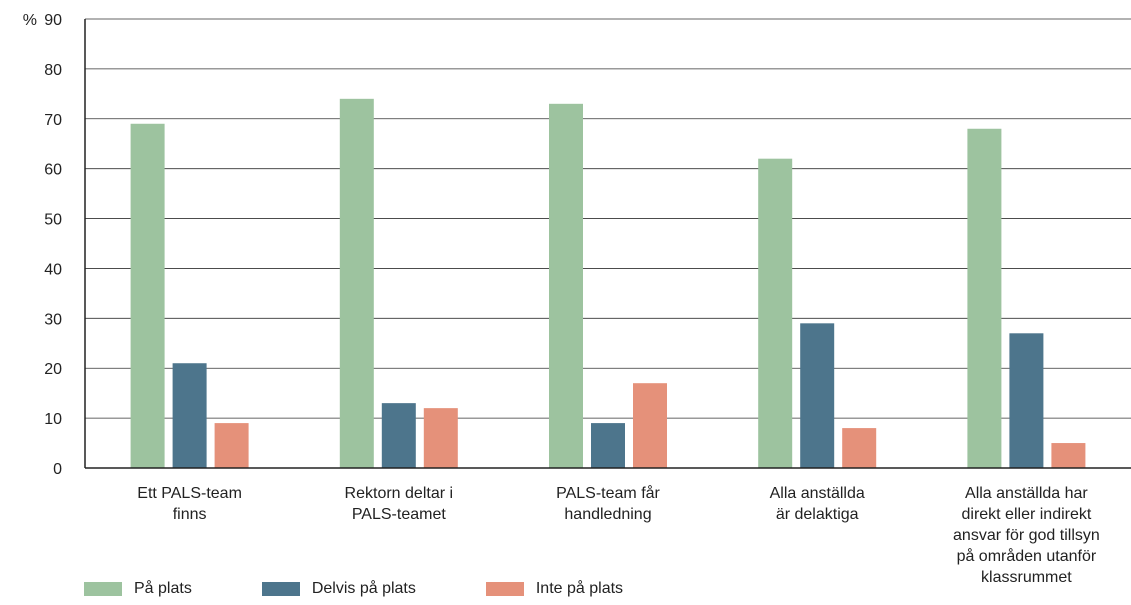  Describe the element at coordinates (53, 319) in the screenshot. I see `y-tick-label: 30` at that location.